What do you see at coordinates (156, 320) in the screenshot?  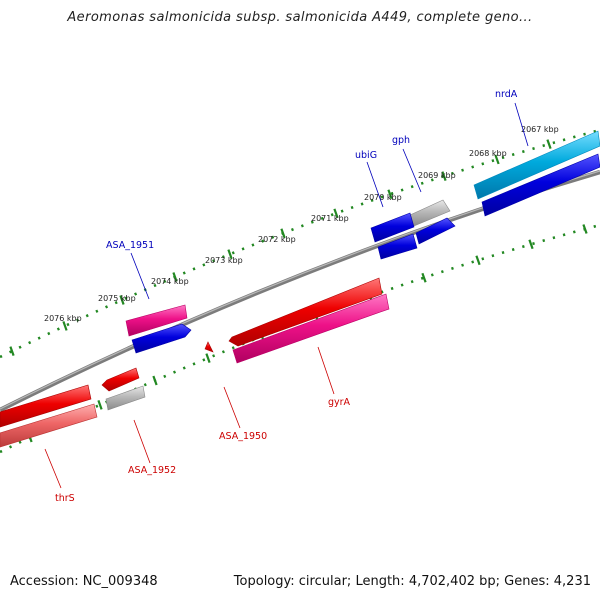 I see `gene-ASA_1951-arrow` at bounding box center [156, 320].